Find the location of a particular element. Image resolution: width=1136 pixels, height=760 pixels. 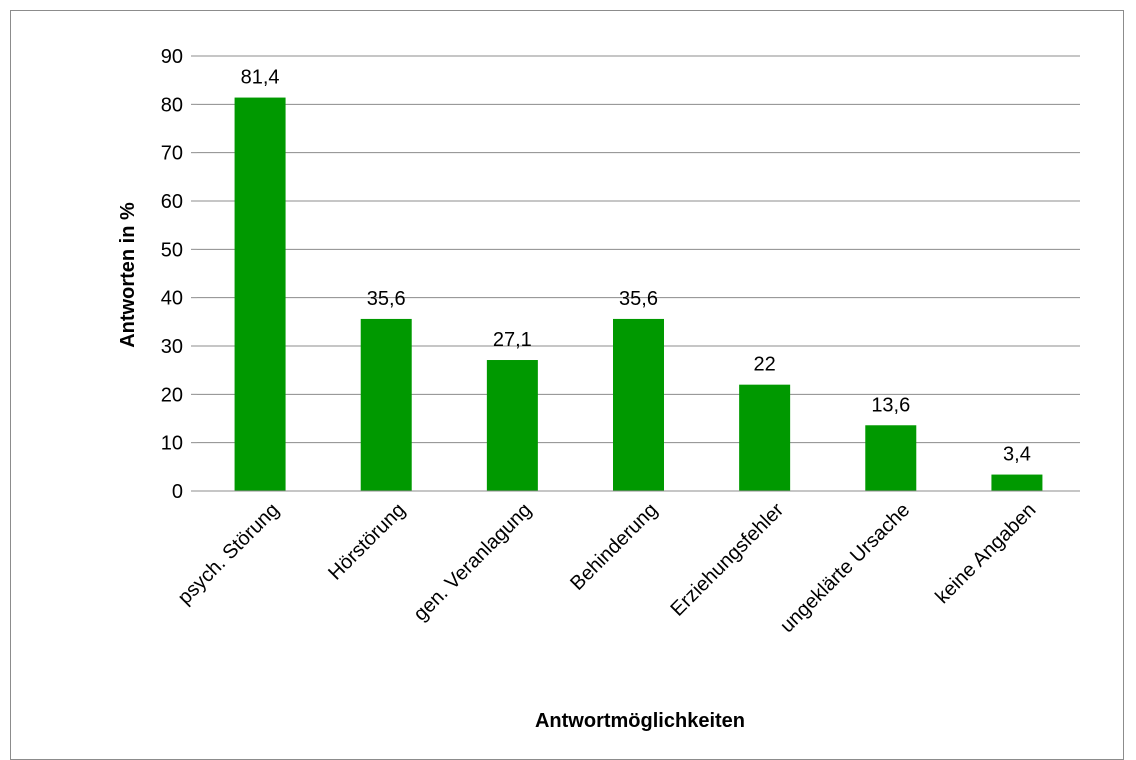

y-tick-label: 70 is located at coordinates (172, 154).